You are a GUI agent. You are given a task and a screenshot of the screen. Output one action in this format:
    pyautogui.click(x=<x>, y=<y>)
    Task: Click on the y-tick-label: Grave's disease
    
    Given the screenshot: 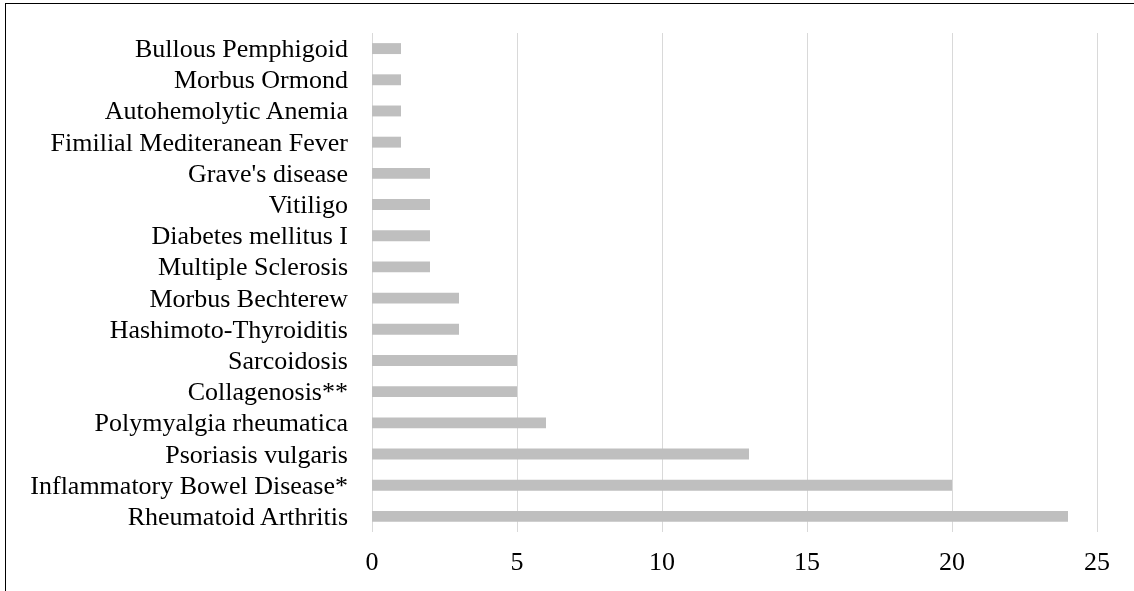 What is the action you would take?
    pyautogui.click(x=268, y=173)
    